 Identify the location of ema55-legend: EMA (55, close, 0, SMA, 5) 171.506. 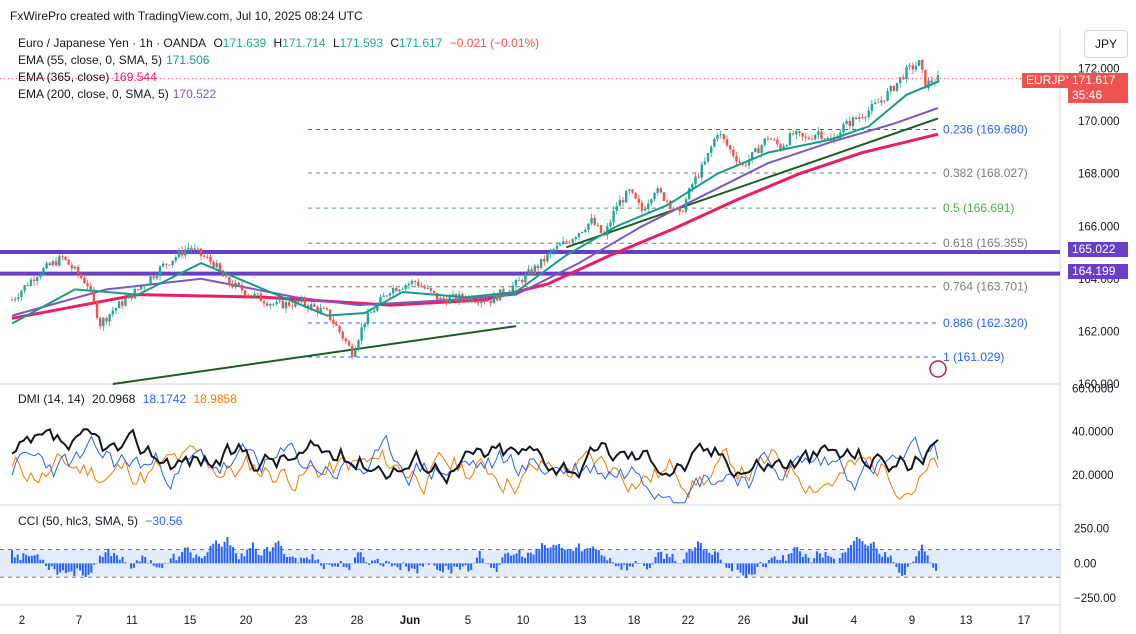
(115, 60).